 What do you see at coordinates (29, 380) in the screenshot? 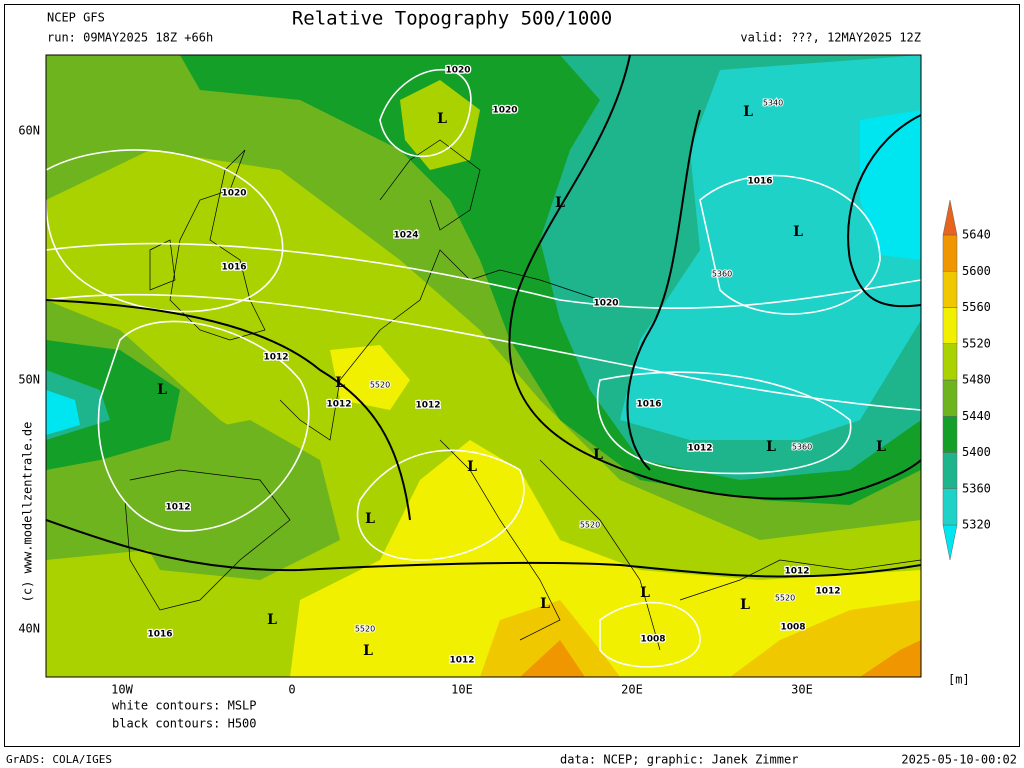
I see `latitude-label: 50N` at bounding box center [29, 380].